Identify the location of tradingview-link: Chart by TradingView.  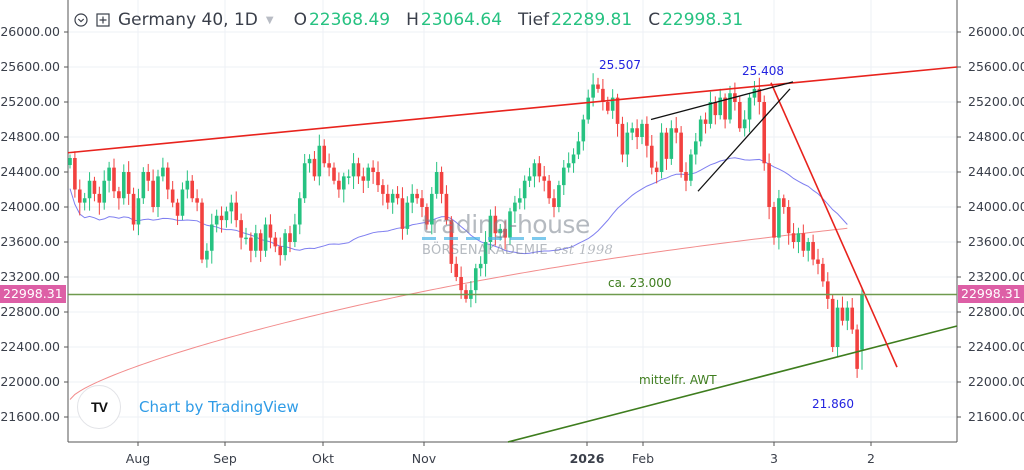
(219, 407).